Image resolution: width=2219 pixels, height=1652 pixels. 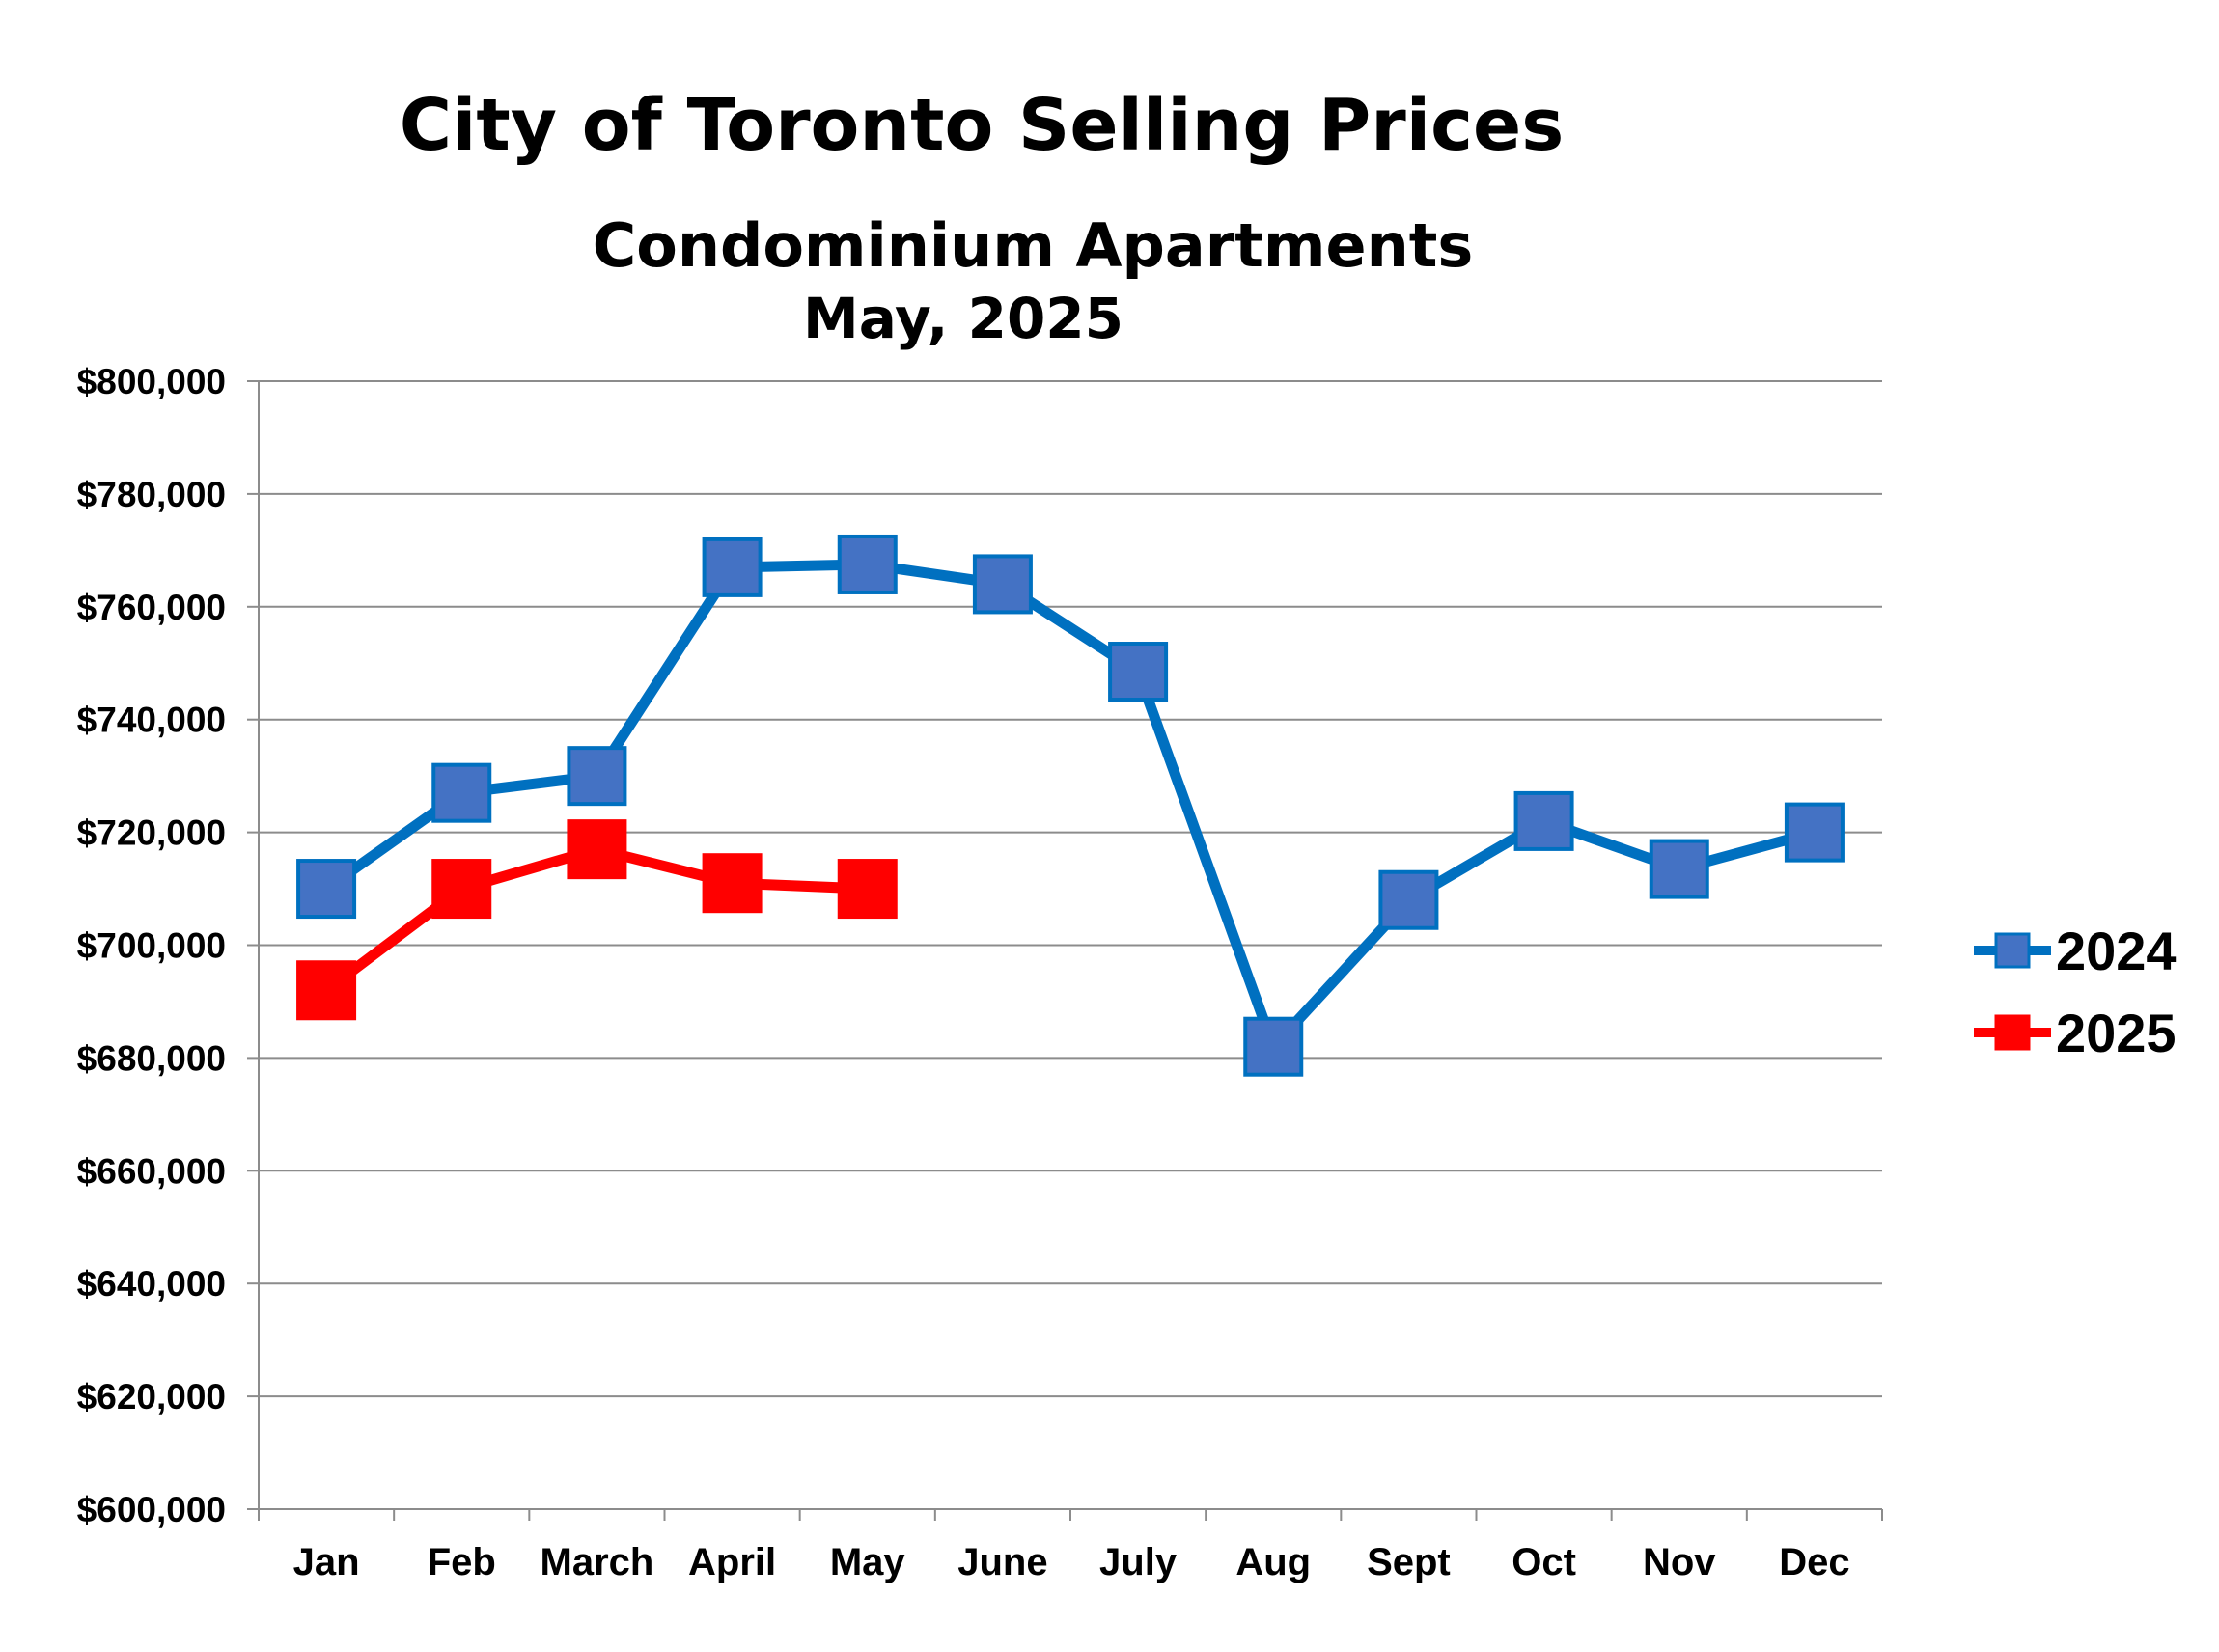 I want to click on x-tick-label: Dec, so click(x=1814, y=1562).